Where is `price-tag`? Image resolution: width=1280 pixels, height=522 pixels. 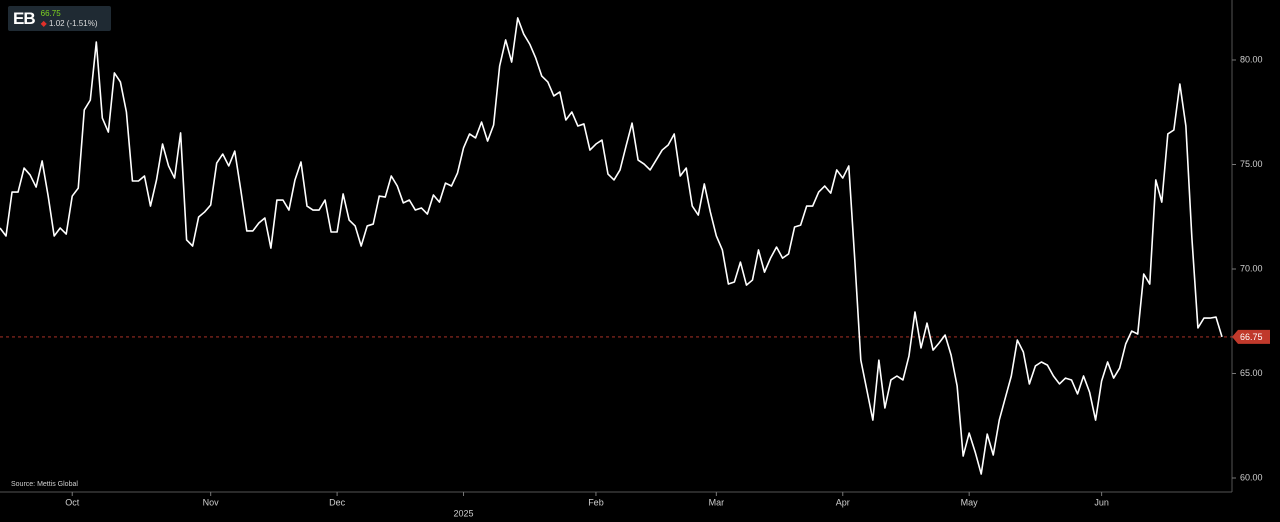 price-tag is located at coordinates (1251, 336).